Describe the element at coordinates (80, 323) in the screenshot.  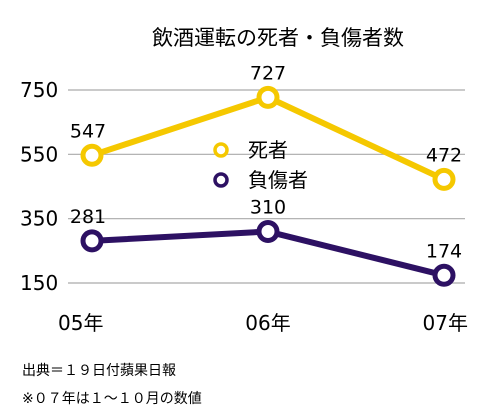
I see `x-tick-label: 05年` at that location.